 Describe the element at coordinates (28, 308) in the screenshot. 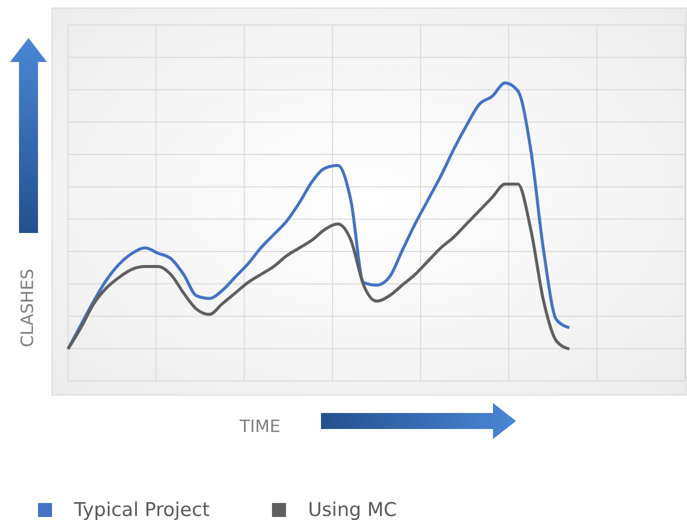

I see `y-axis-title: CLASHES` at that location.